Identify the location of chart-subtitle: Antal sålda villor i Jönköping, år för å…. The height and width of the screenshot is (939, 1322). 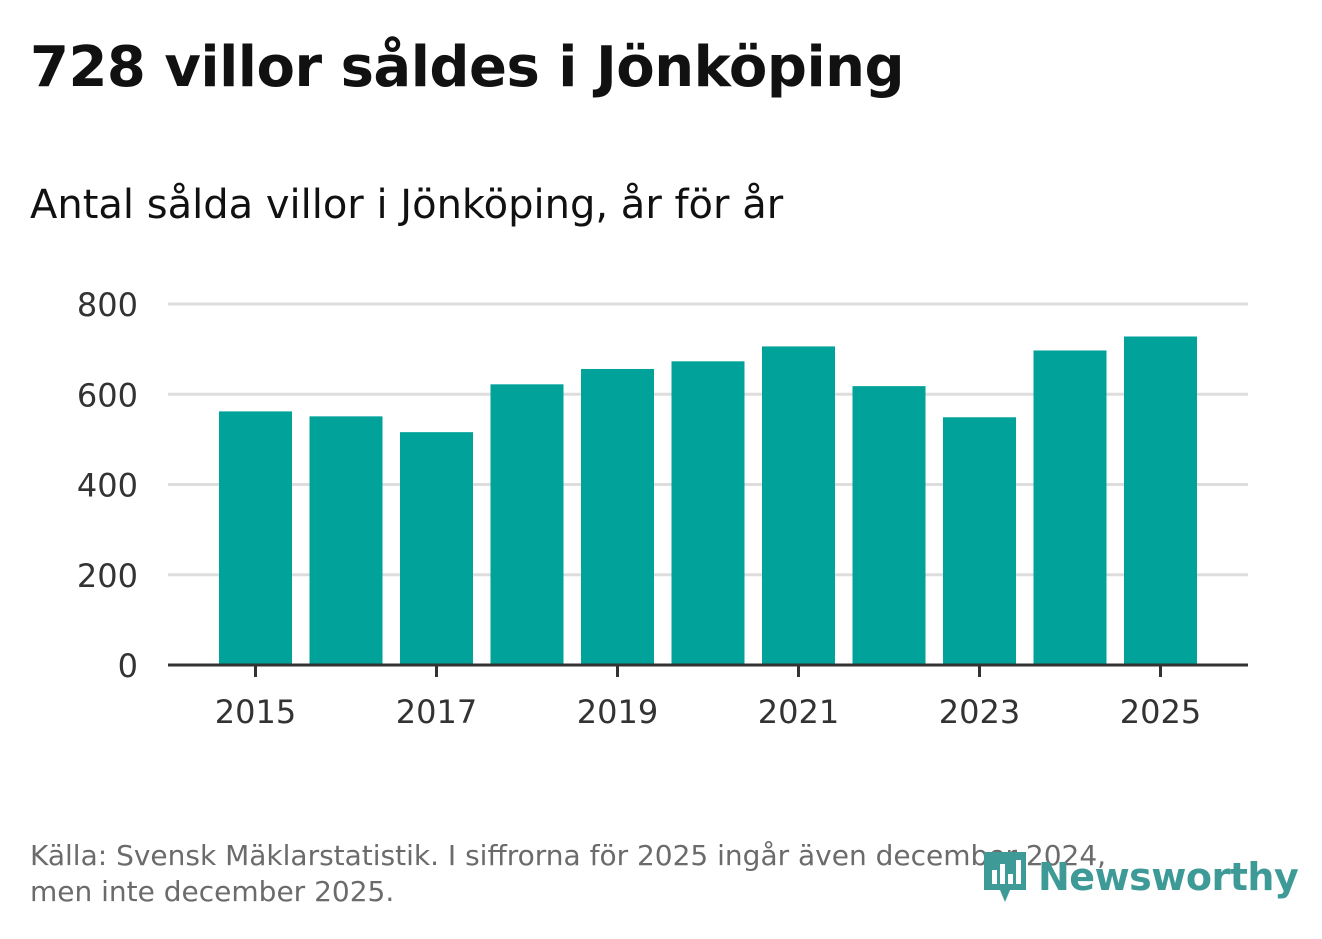
(407, 205).